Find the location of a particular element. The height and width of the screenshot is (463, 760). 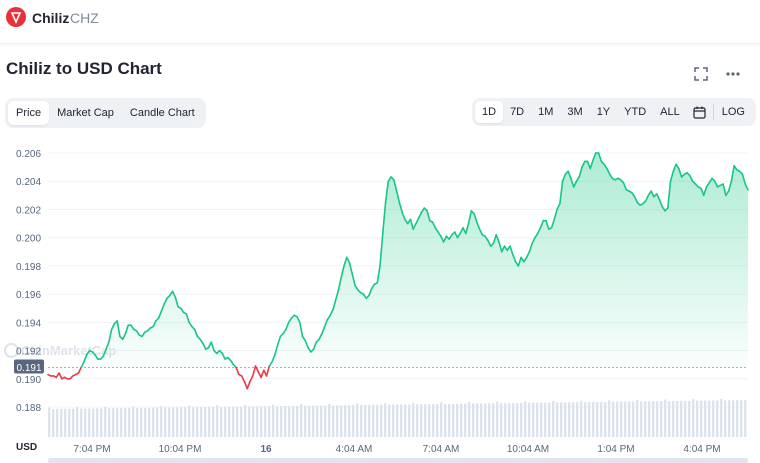

open-price-tag: 0.191 is located at coordinates (29, 366).